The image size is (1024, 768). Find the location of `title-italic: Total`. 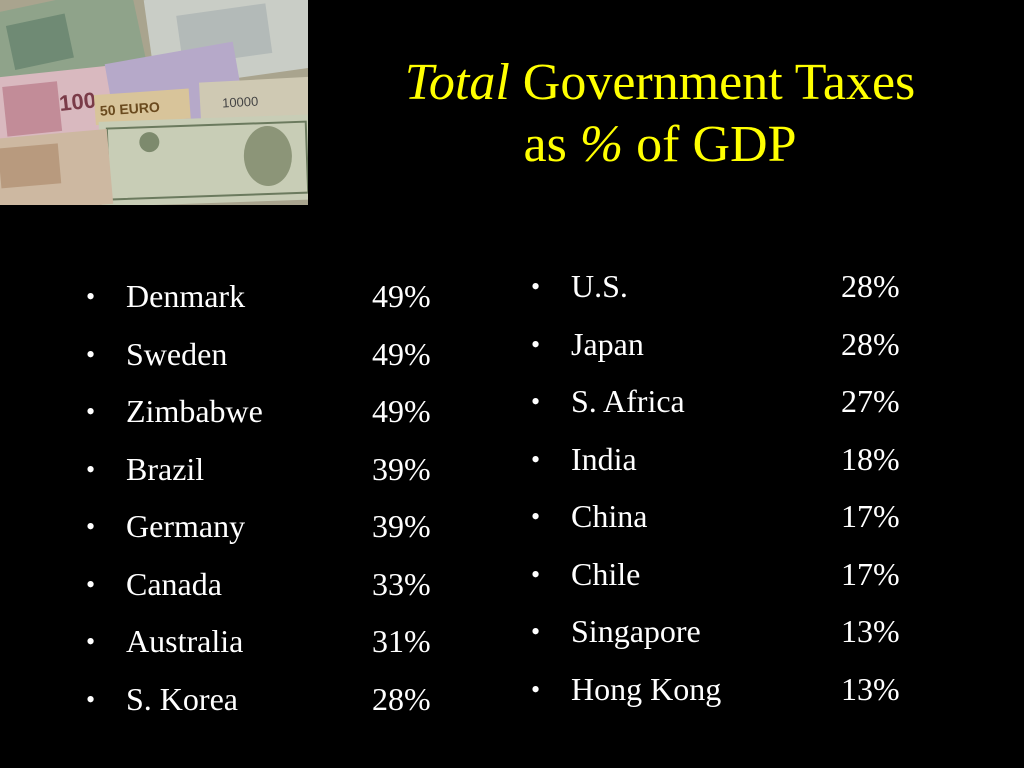

title-italic: Total is located at coordinates (457, 82).